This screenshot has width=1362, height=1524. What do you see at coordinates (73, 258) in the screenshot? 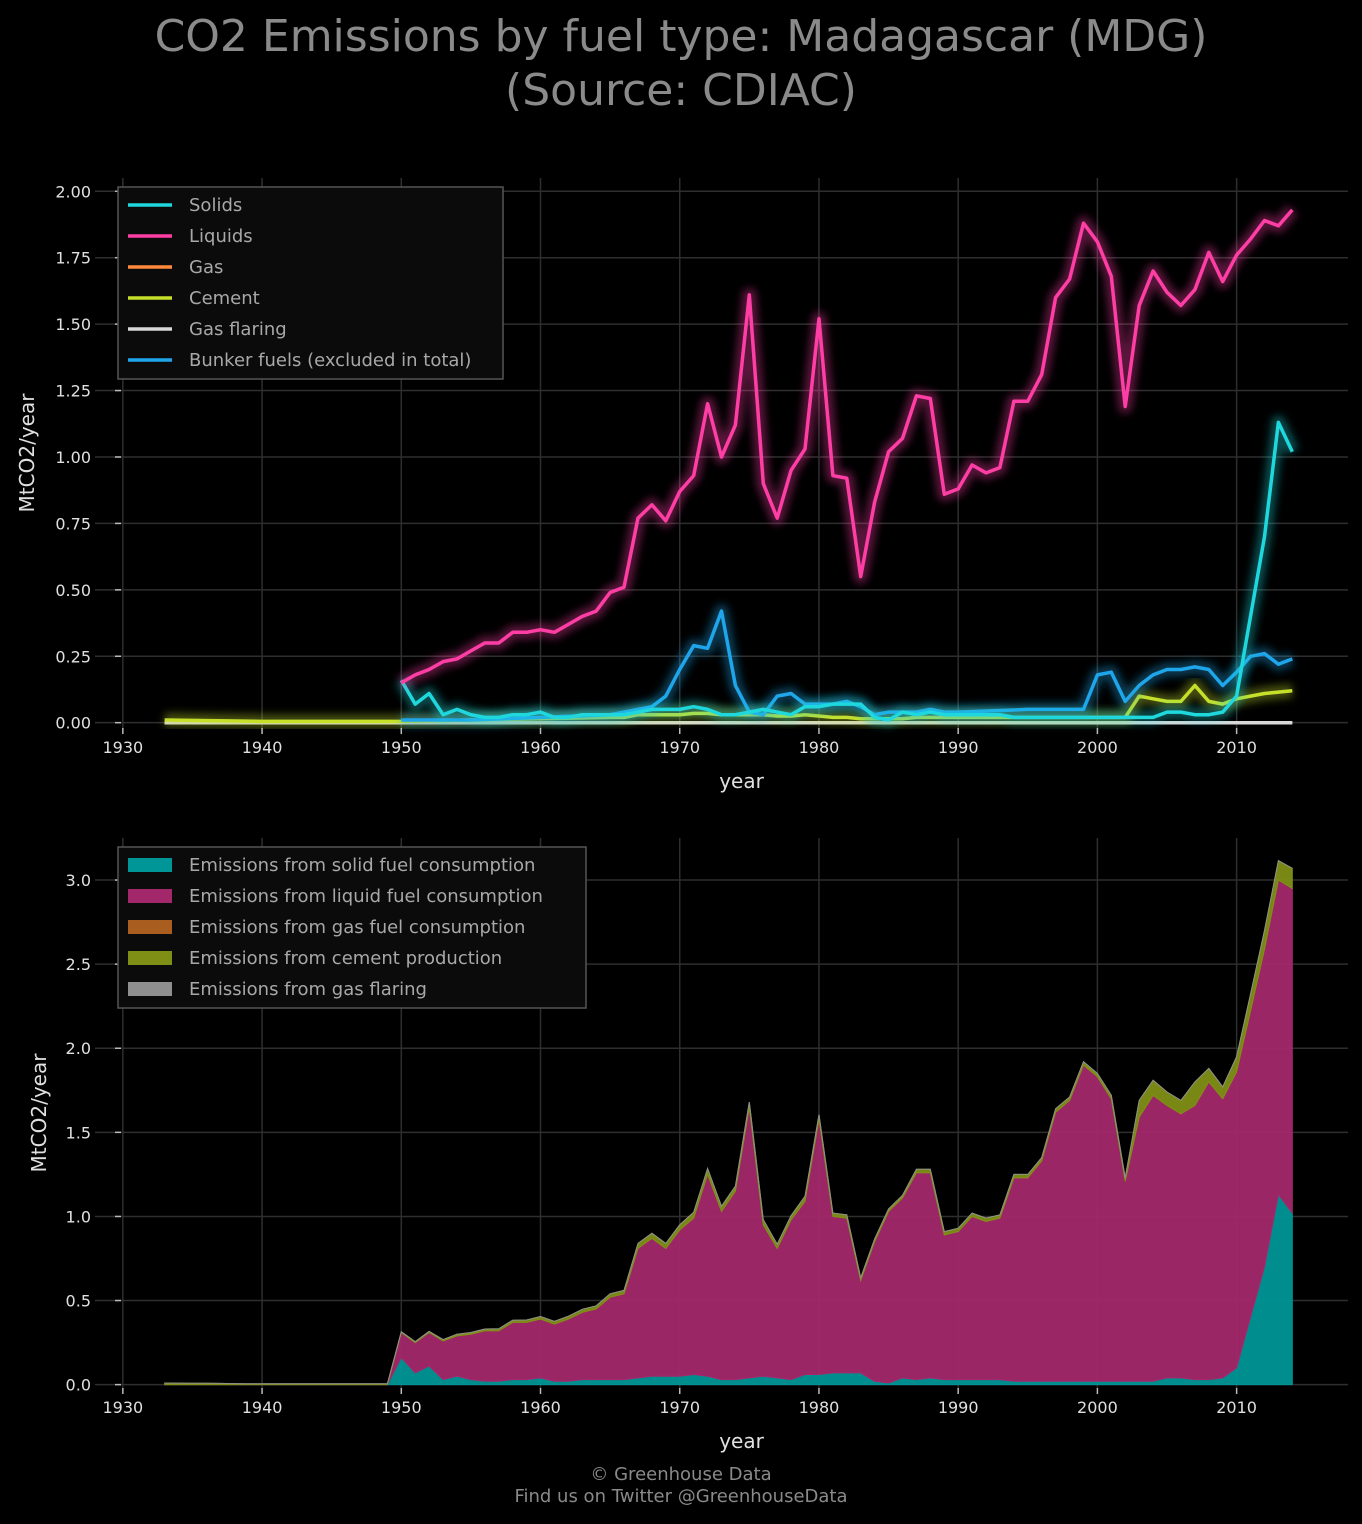
I see `y-tick-label: 1.75` at bounding box center [73, 258].